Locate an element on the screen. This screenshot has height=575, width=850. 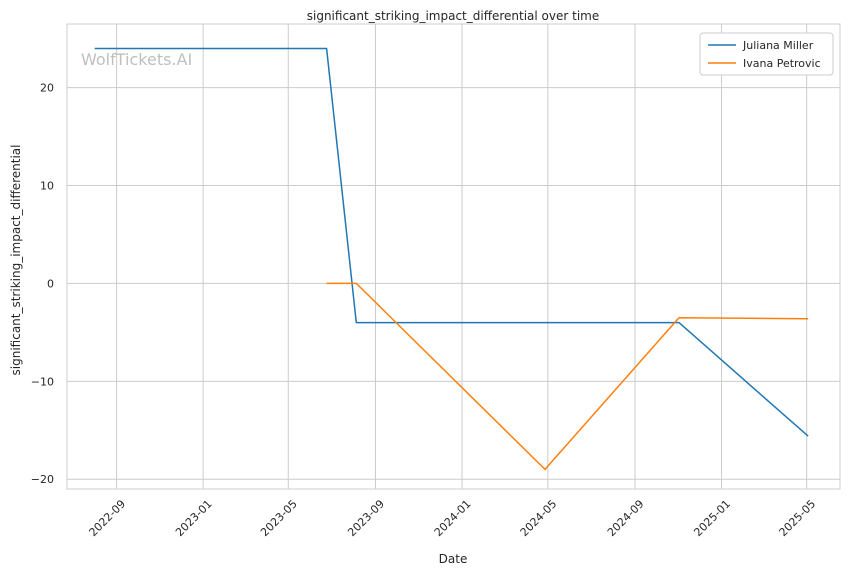
y-tick-label: −20 is located at coordinates (42, 479).